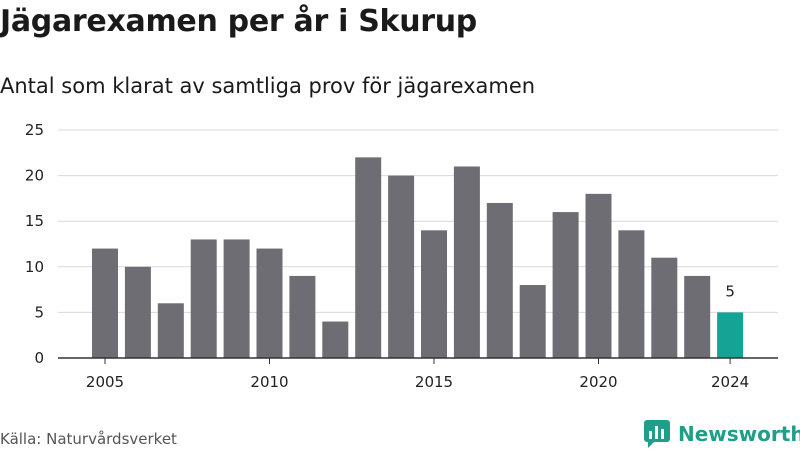 The height and width of the screenshot is (450, 800). What do you see at coordinates (730, 291) in the screenshot?
I see `highlight-data-label: 5` at bounding box center [730, 291].